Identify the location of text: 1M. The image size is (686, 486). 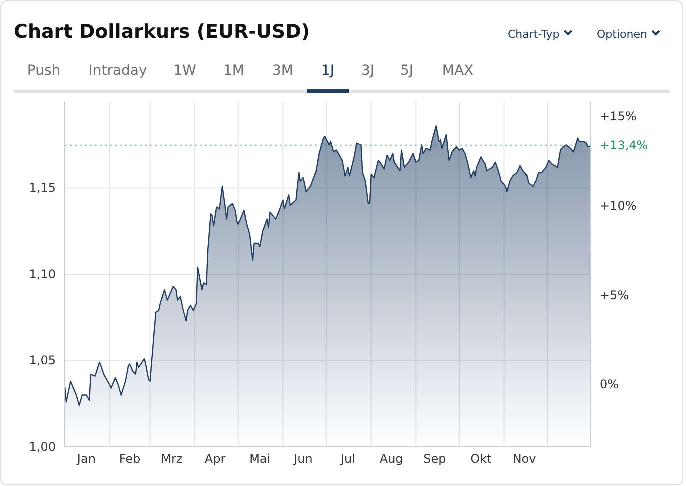
(234, 71).